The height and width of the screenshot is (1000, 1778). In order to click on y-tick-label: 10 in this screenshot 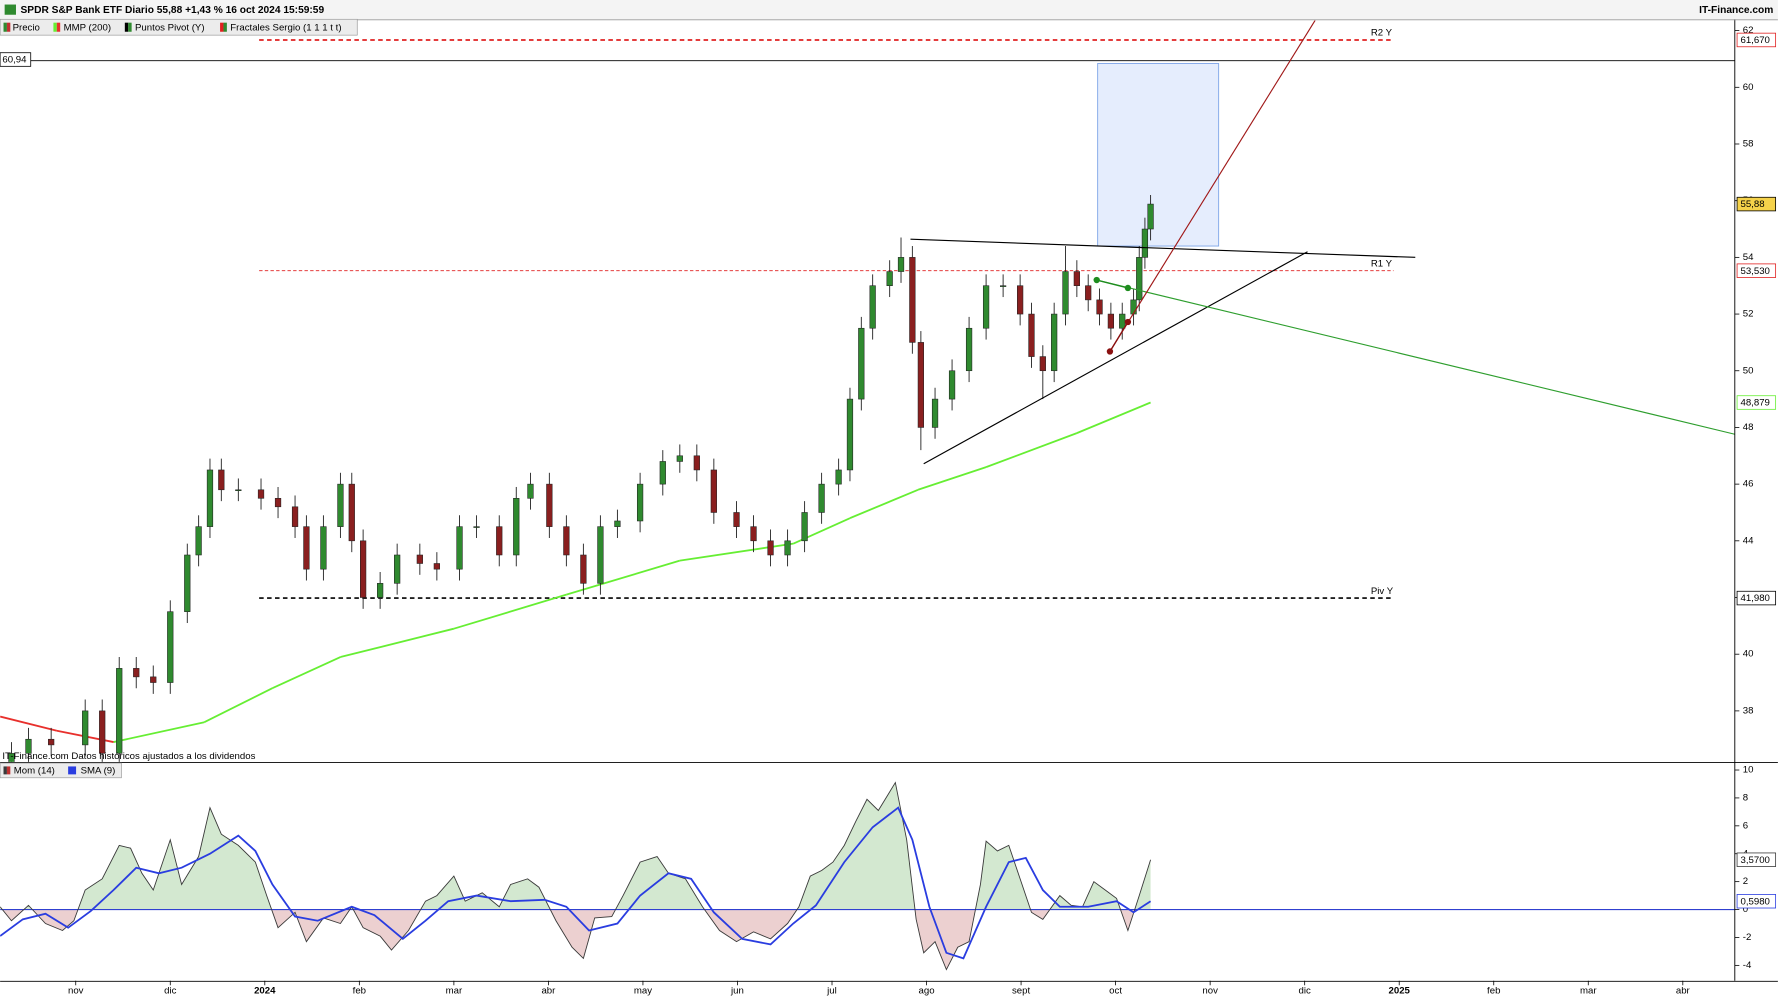, I will do `click(1748, 770)`.